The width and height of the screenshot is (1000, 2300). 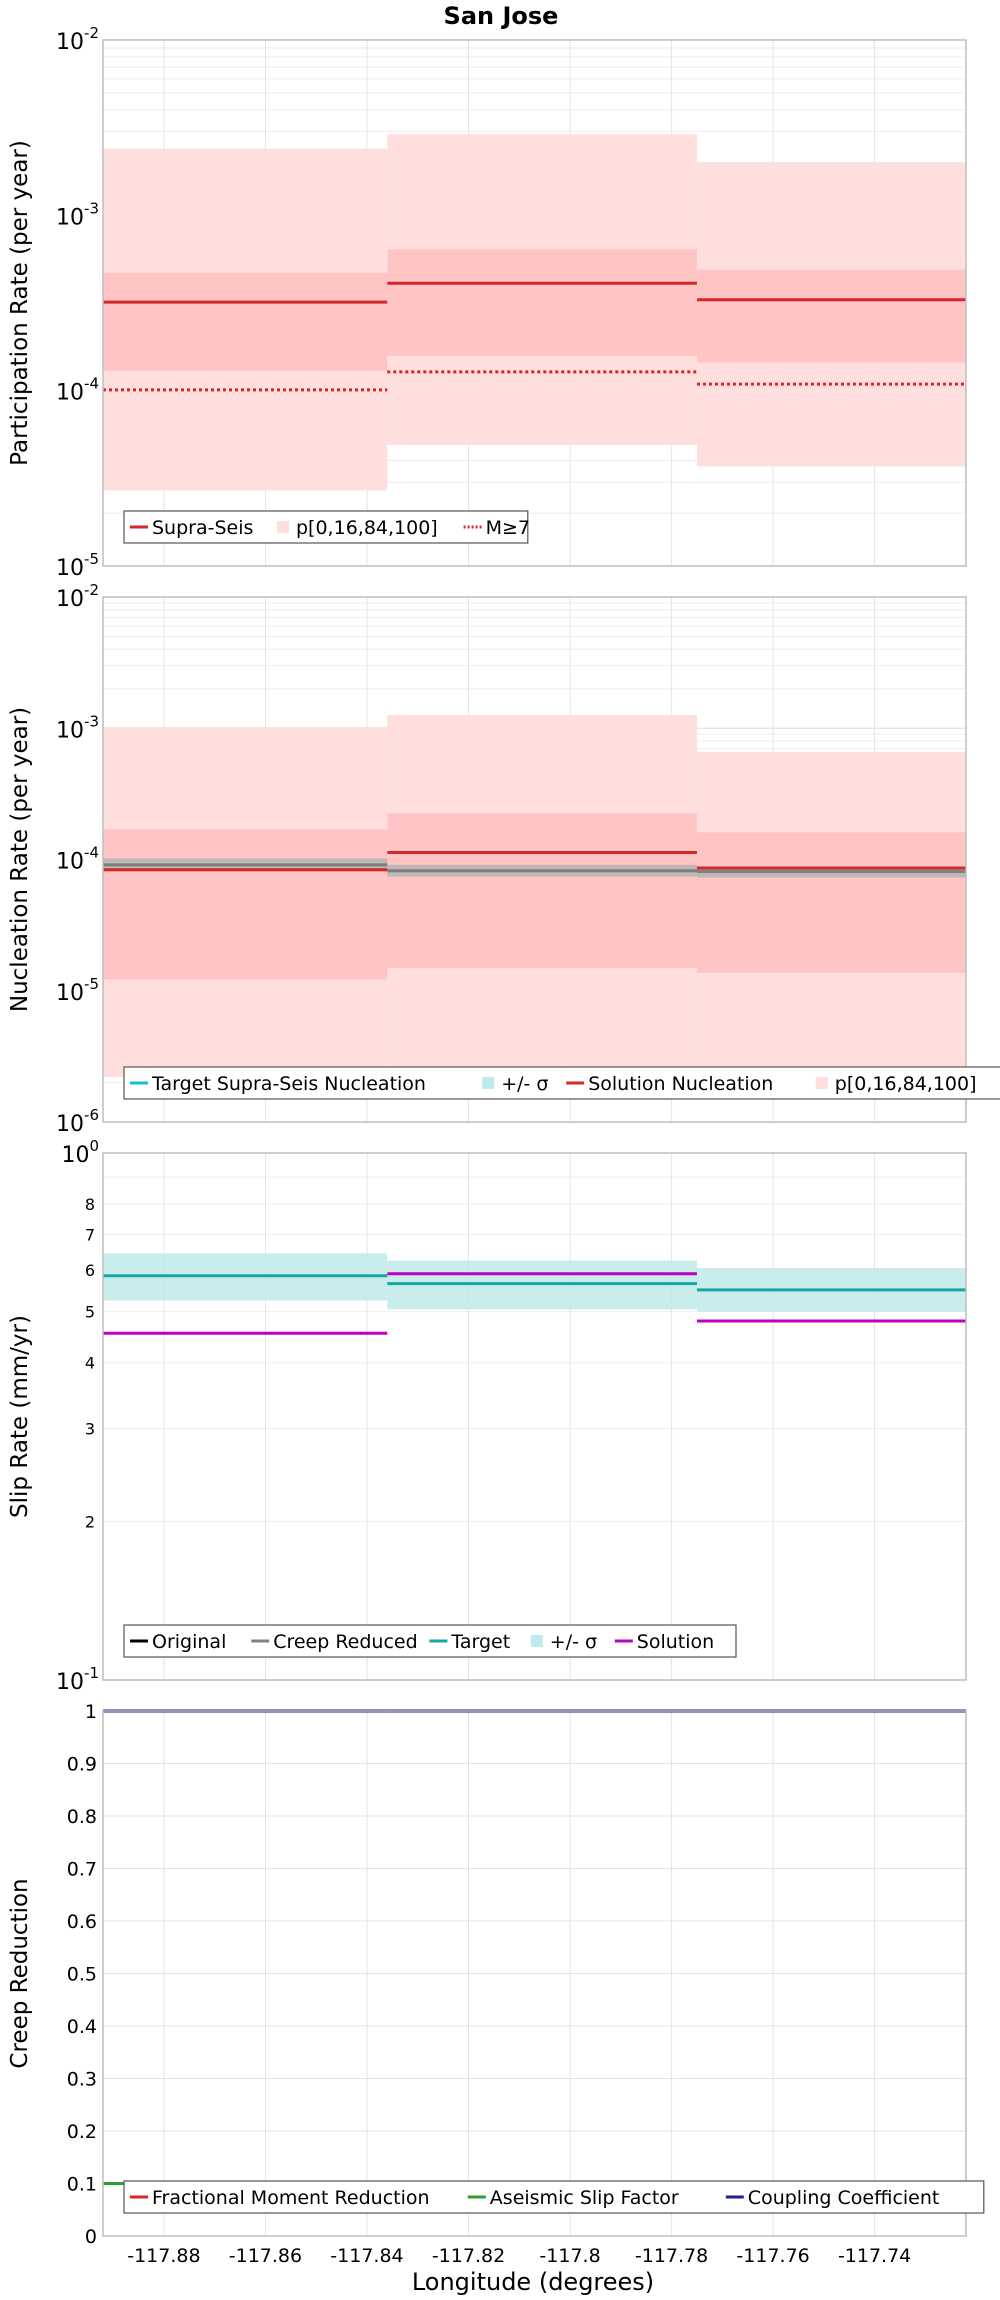 What do you see at coordinates (189, 1642) in the screenshot?
I see `legend-label: Original` at bounding box center [189, 1642].